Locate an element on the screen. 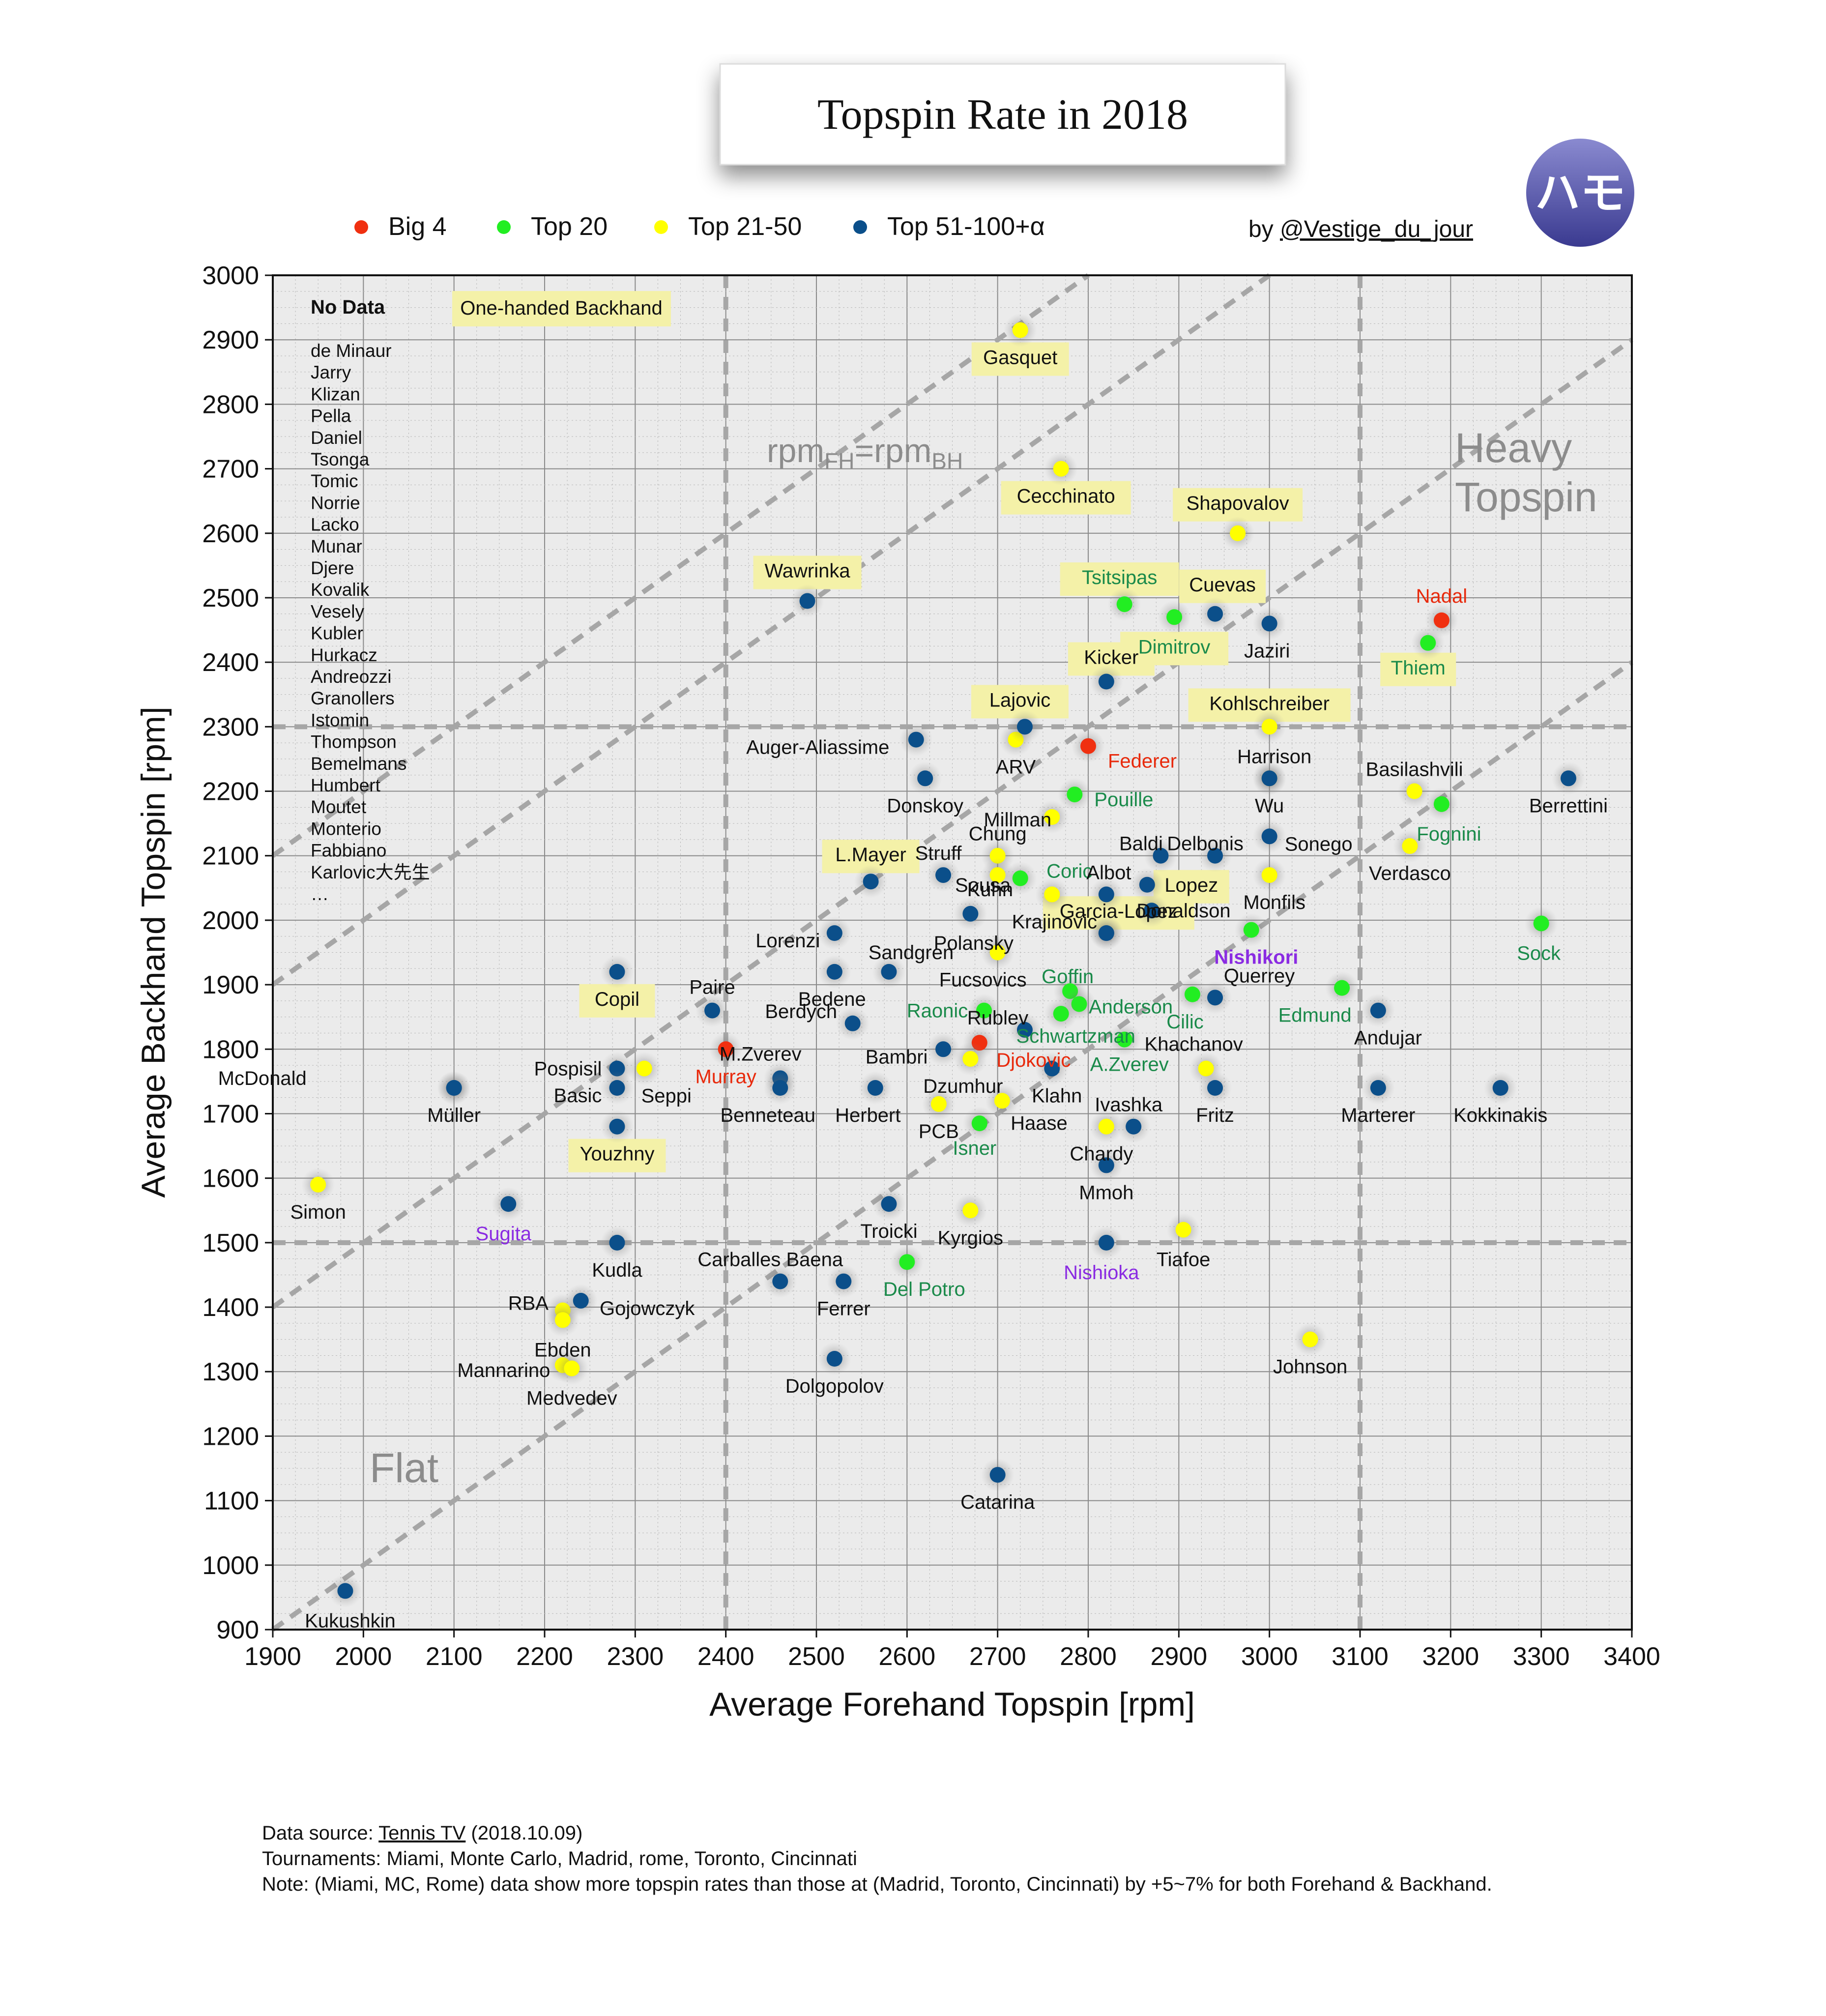 Image resolution: width=1826 pixels, height=2016 pixels. point-seppi is located at coordinates (644, 1068).